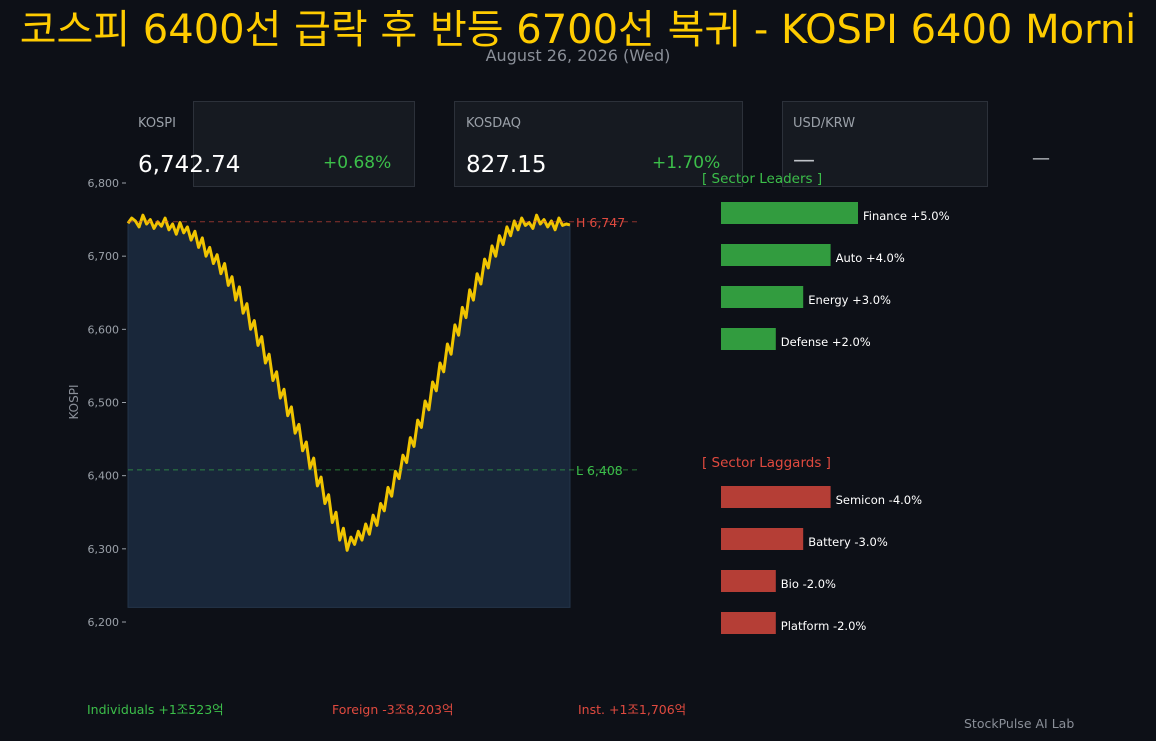  What do you see at coordinates (104, 256) in the screenshot?
I see `y-tick-label: 6,700` at bounding box center [104, 256].